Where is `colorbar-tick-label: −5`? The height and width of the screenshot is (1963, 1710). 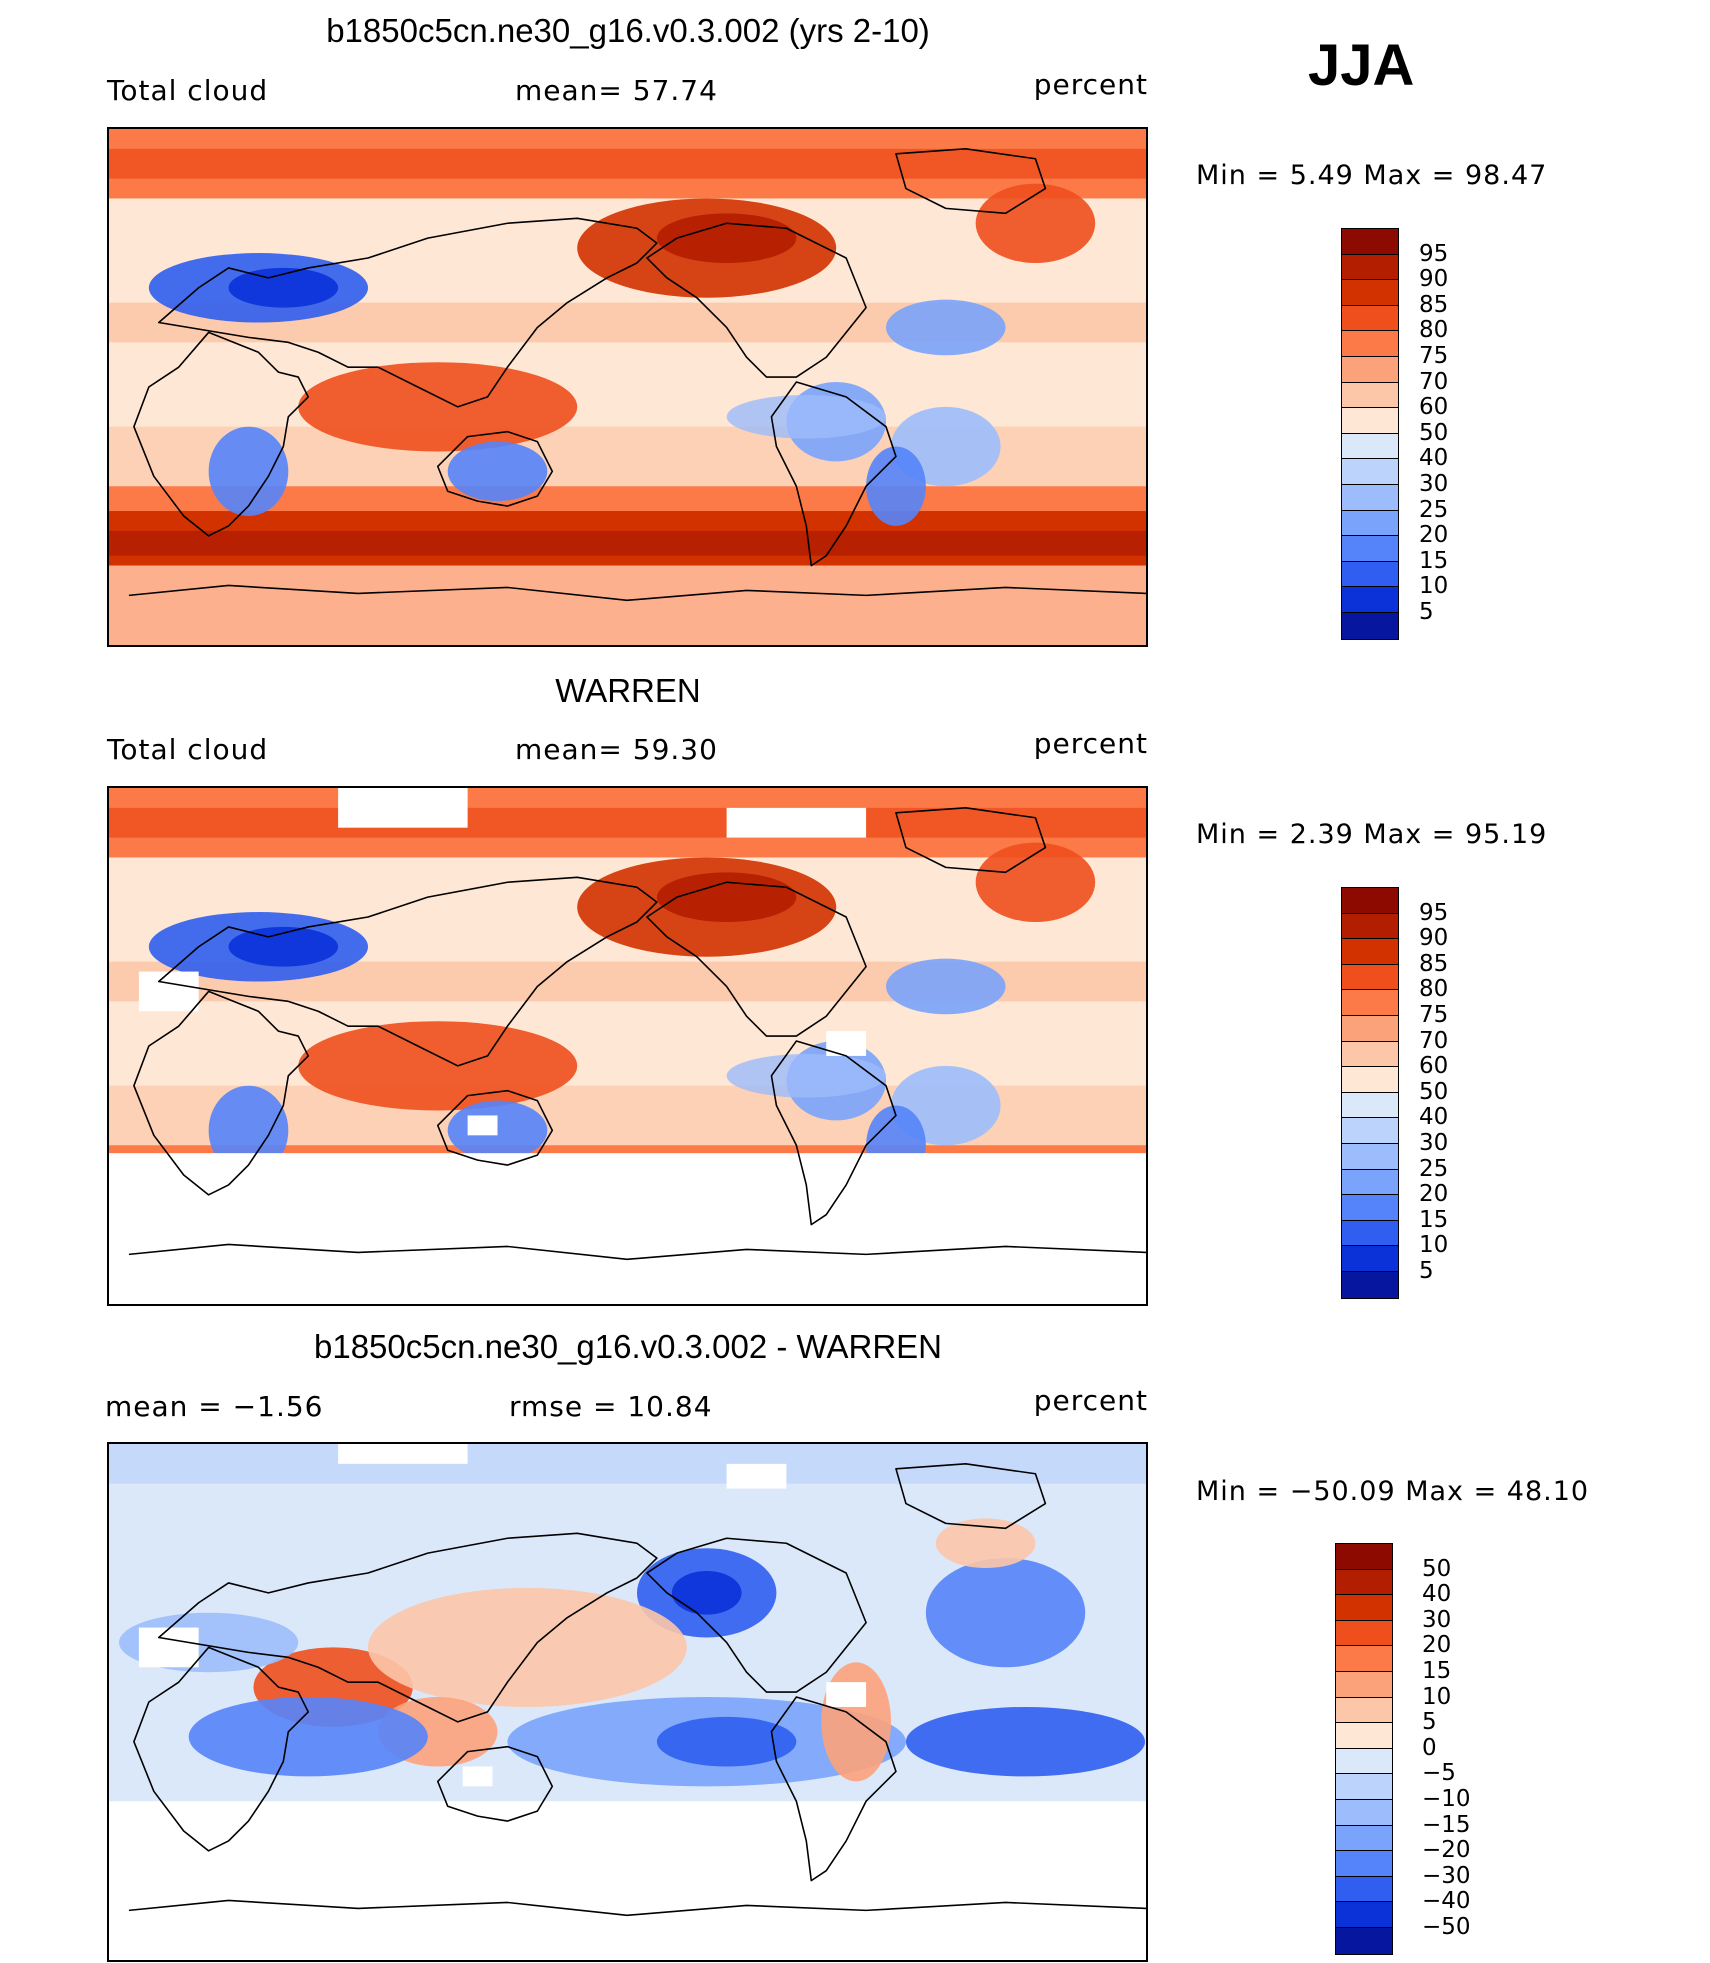 colorbar-tick-label: −5 is located at coordinates (1439, 1773).